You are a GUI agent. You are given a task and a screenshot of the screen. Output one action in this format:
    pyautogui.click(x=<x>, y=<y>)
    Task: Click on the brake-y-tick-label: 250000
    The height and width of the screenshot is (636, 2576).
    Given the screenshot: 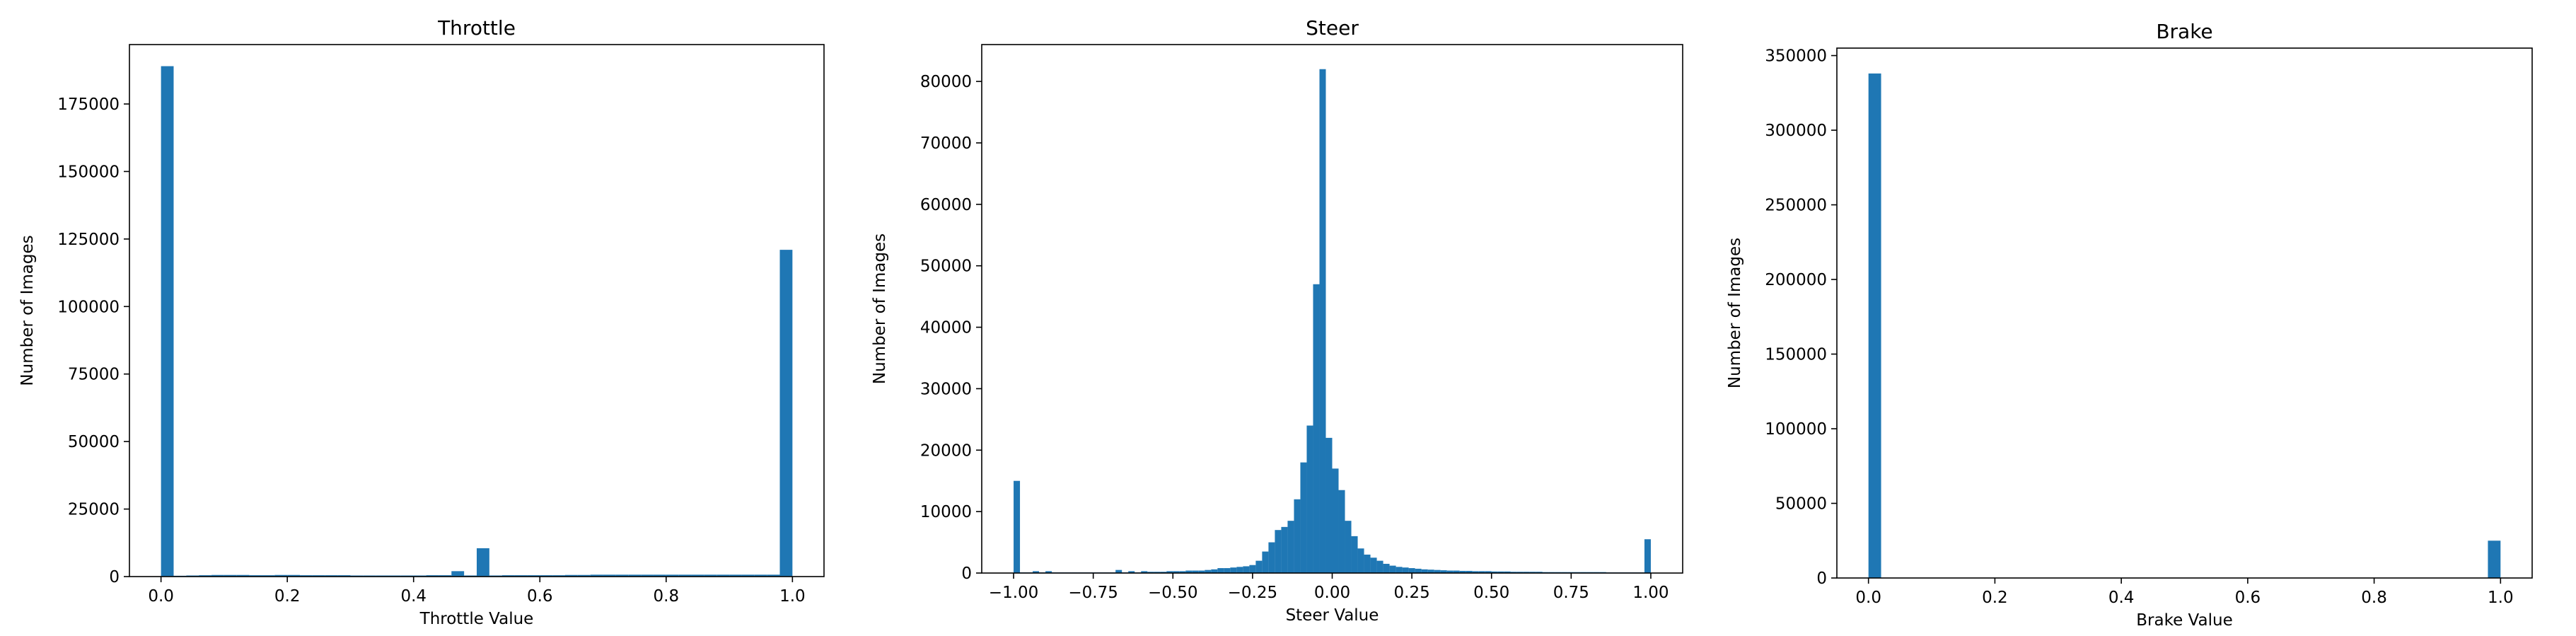 What is the action you would take?
    pyautogui.click(x=1796, y=206)
    